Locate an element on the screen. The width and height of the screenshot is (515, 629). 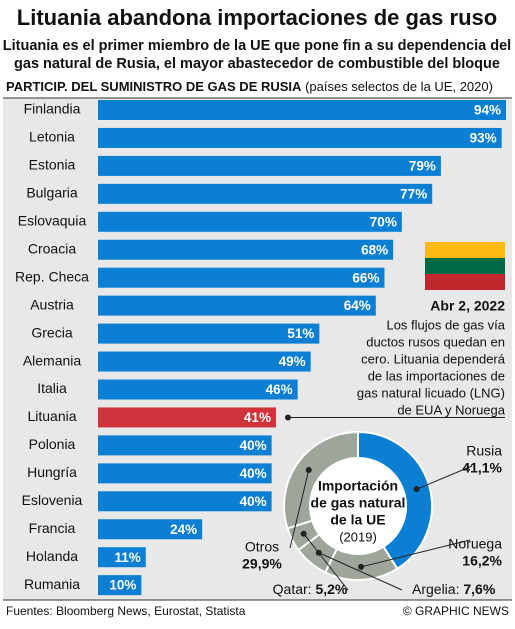
slice-value: 41,1% is located at coordinates (482, 468).